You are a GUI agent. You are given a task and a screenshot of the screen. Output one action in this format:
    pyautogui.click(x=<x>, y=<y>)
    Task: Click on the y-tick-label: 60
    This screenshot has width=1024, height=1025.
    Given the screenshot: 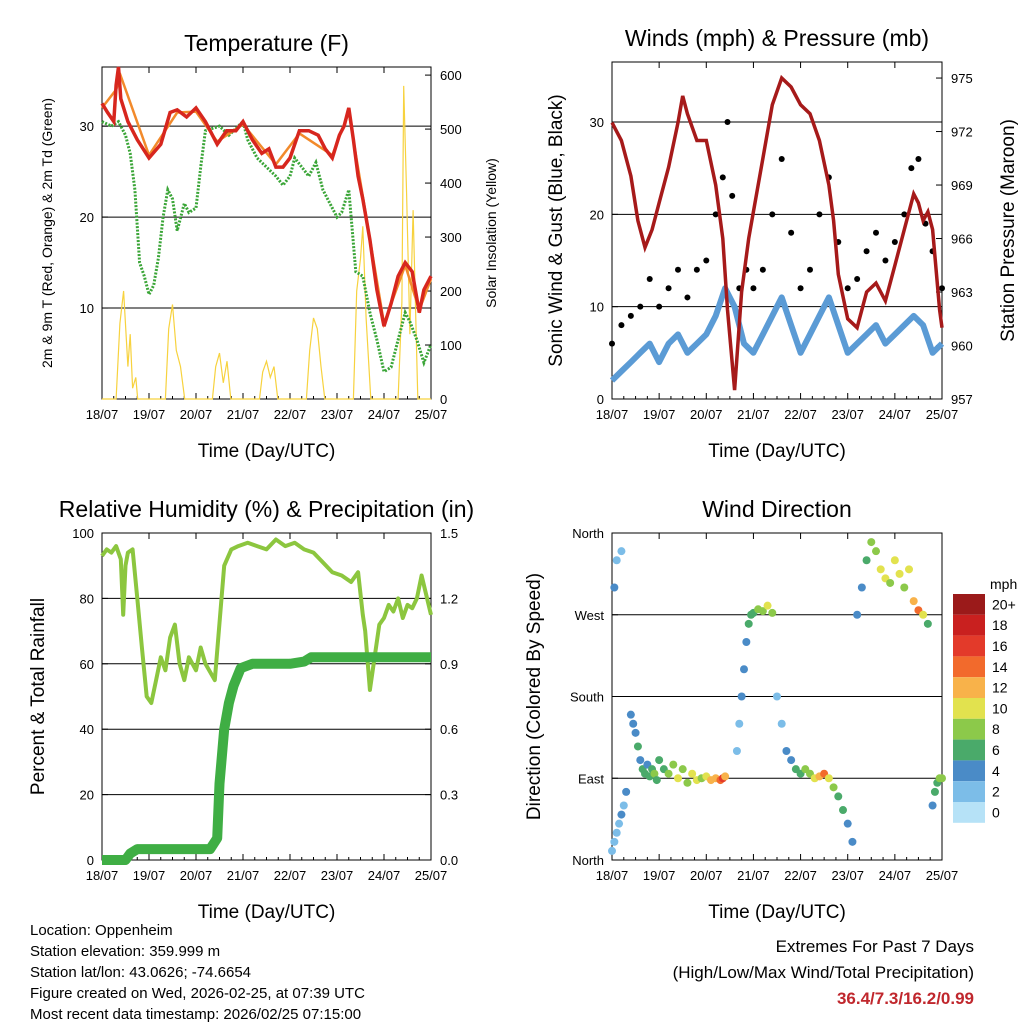 What is the action you would take?
    pyautogui.click(x=87, y=664)
    